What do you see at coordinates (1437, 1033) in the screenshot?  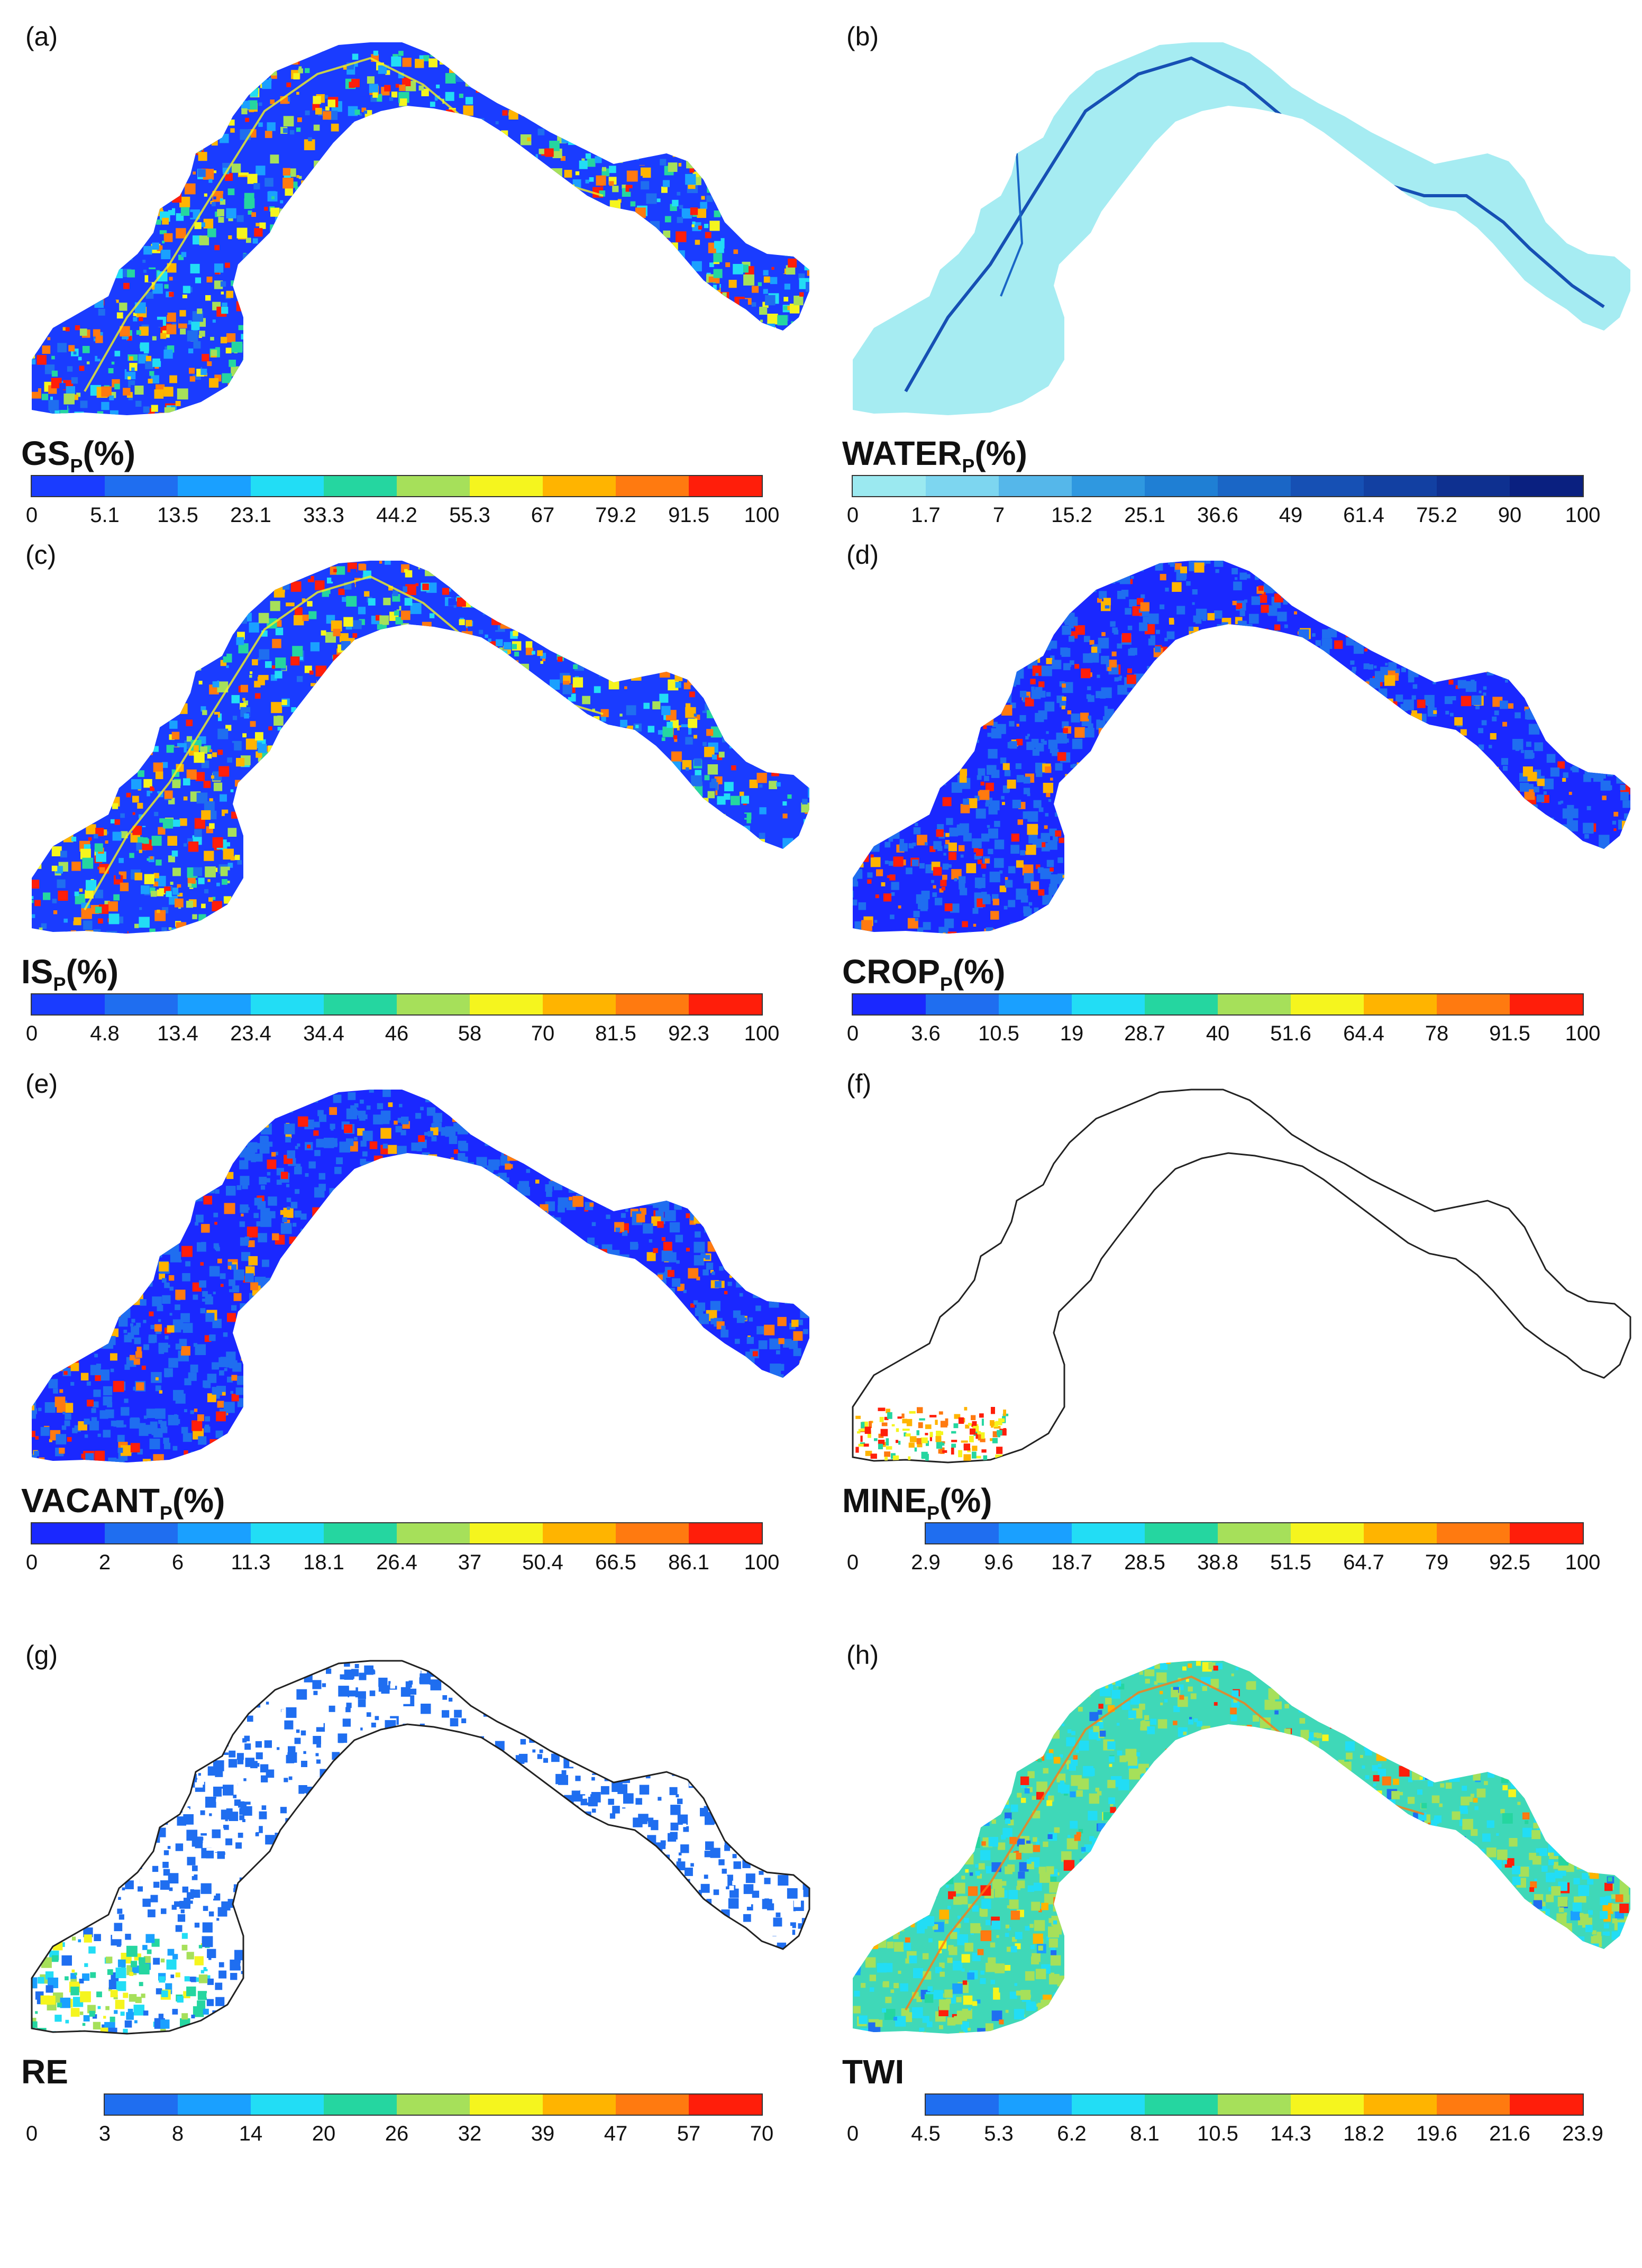 I see `colorbar-tick-label: 78` at bounding box center [1437, 1033].